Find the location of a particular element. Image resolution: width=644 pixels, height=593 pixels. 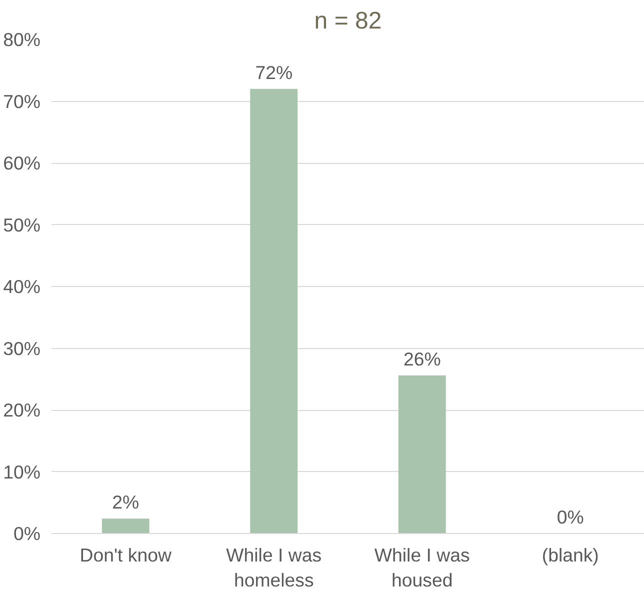

y-tick-label: 10% is located at coordinates (22, 471).